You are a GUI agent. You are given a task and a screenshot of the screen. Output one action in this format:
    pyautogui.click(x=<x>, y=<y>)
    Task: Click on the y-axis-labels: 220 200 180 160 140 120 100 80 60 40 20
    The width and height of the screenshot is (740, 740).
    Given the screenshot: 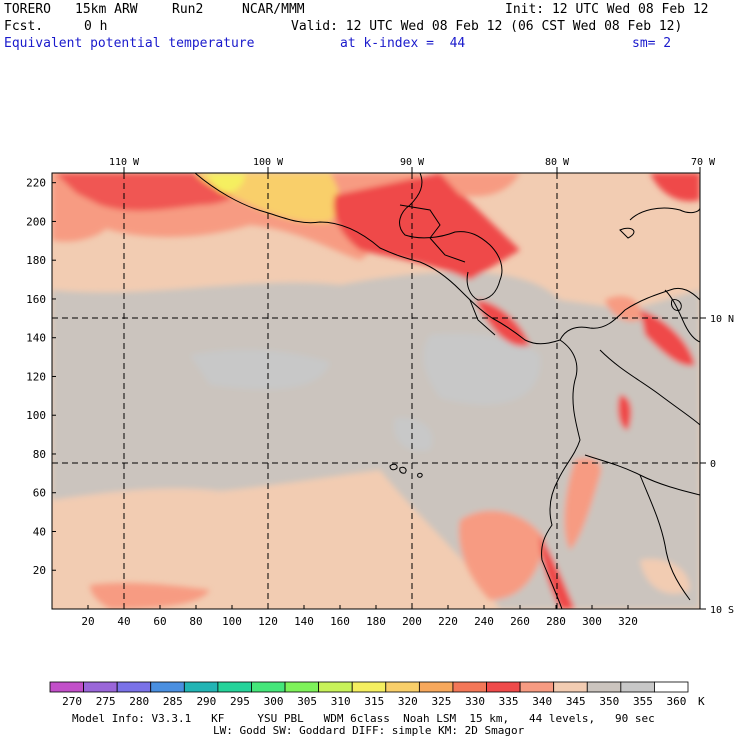 What is the action you would take?
    pyautogui.click(x=41, y=377)
    